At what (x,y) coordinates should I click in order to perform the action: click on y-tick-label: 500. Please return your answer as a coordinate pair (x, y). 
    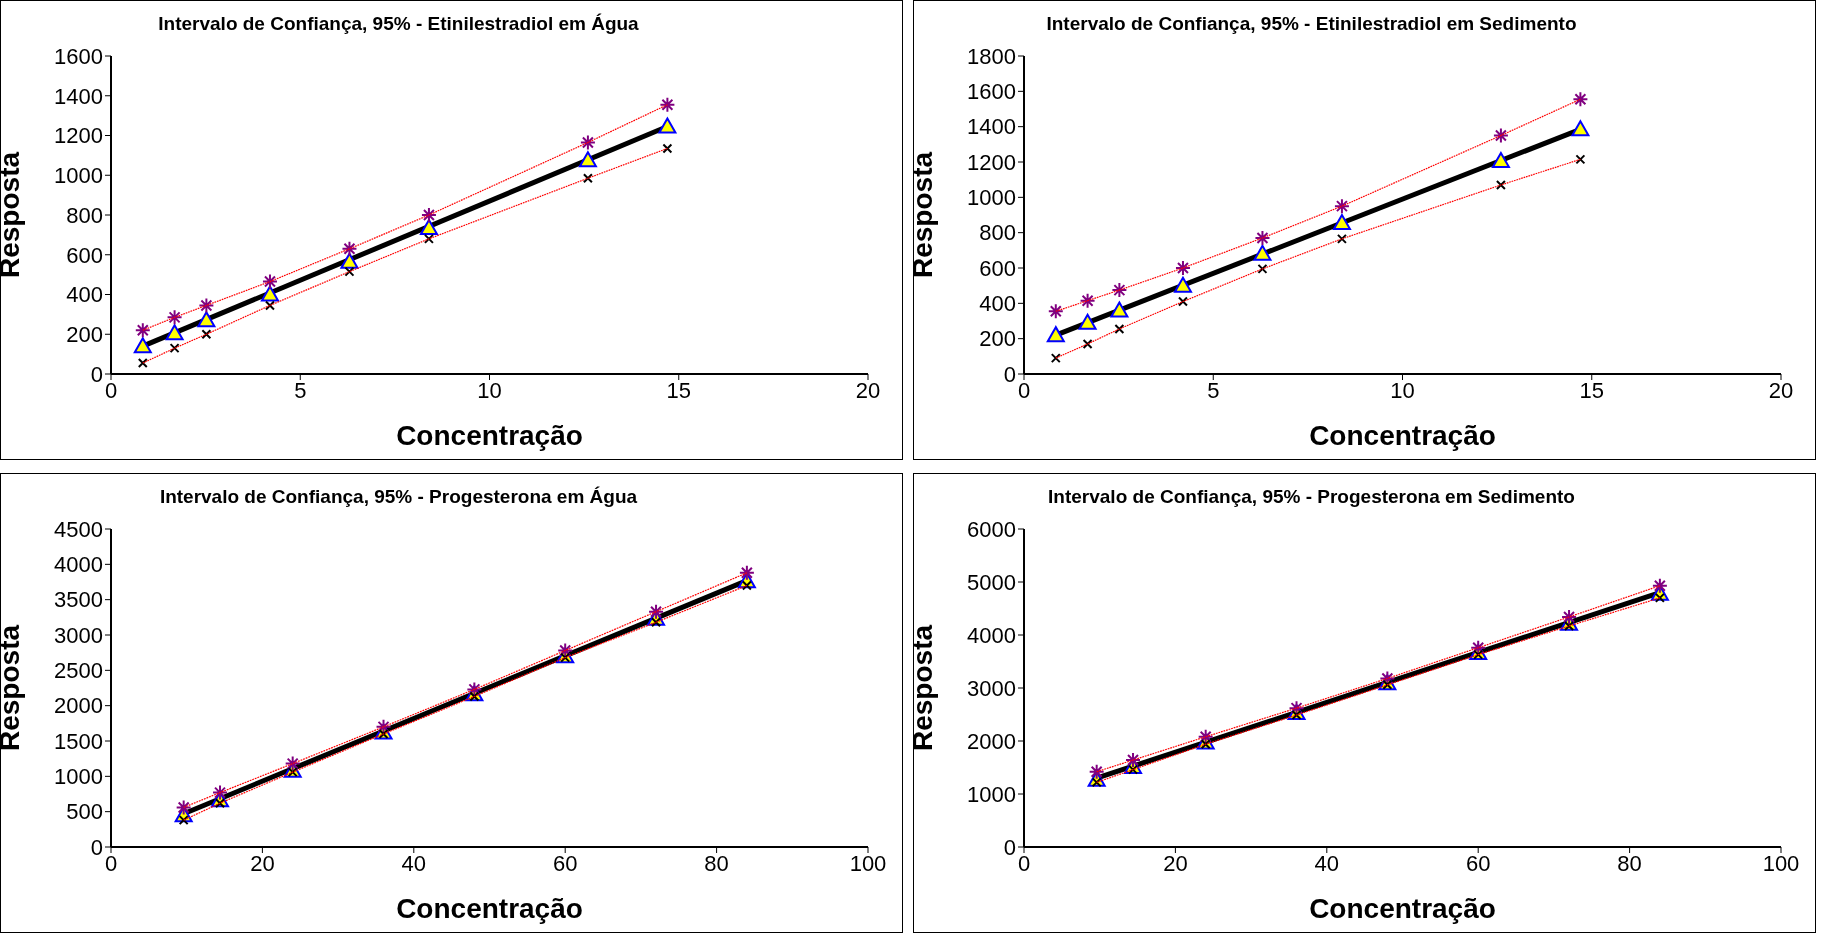
    Looking at the image, I should click on (84, 812).